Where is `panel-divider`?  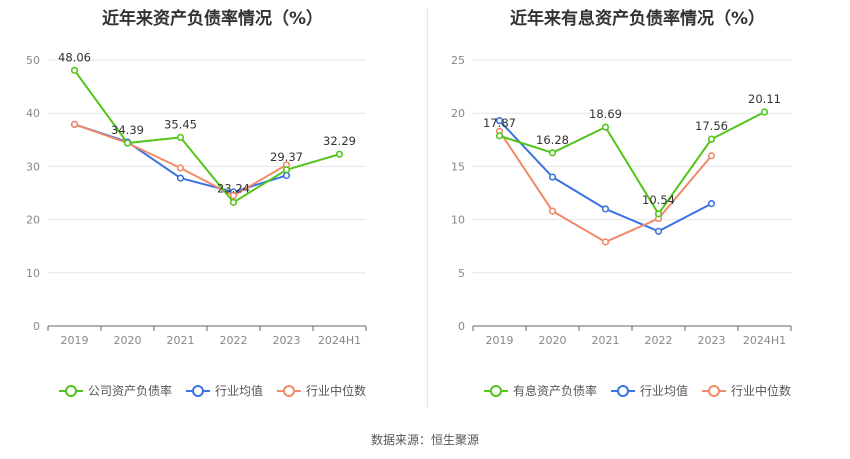 panel-divider is located at coordinates (427, 208).